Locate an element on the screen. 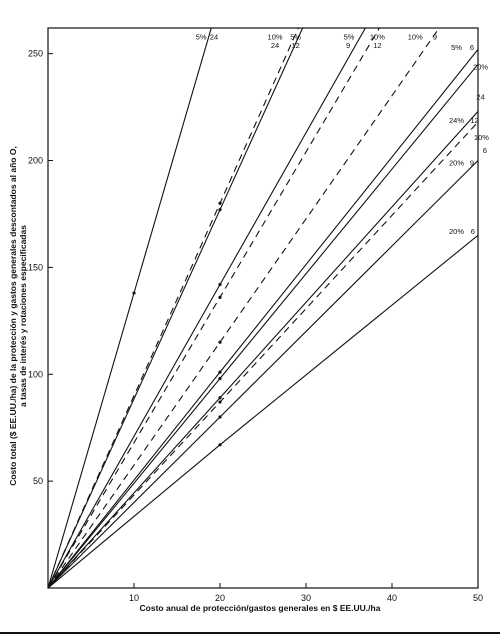 This screenshot has width=500, height=644. y-tick-label: 50 is located at coordinates (38, 481).